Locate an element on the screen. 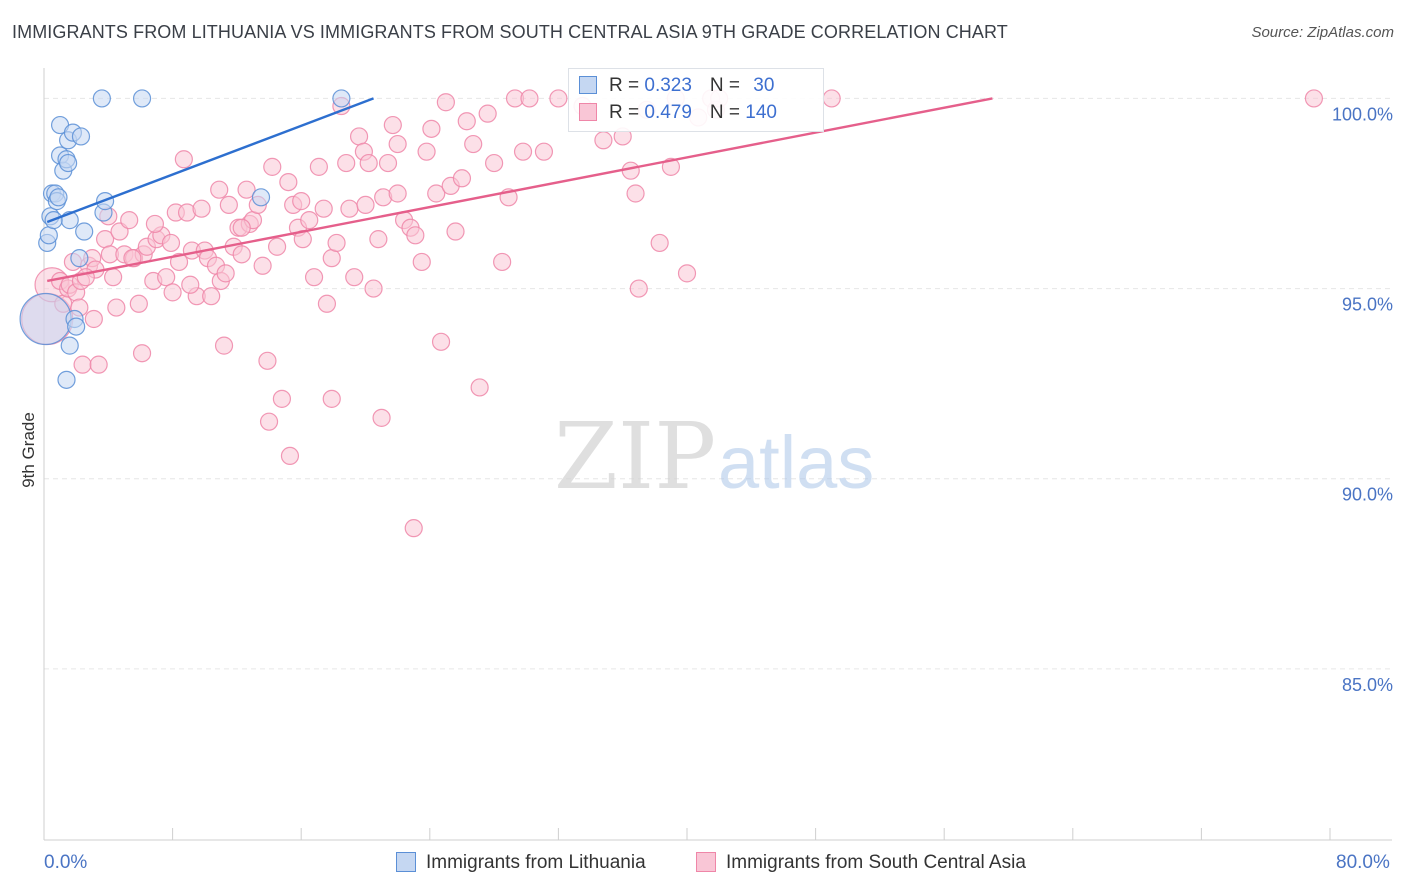  legend-r-value: 0.479 is located at coordinates (668, 112).